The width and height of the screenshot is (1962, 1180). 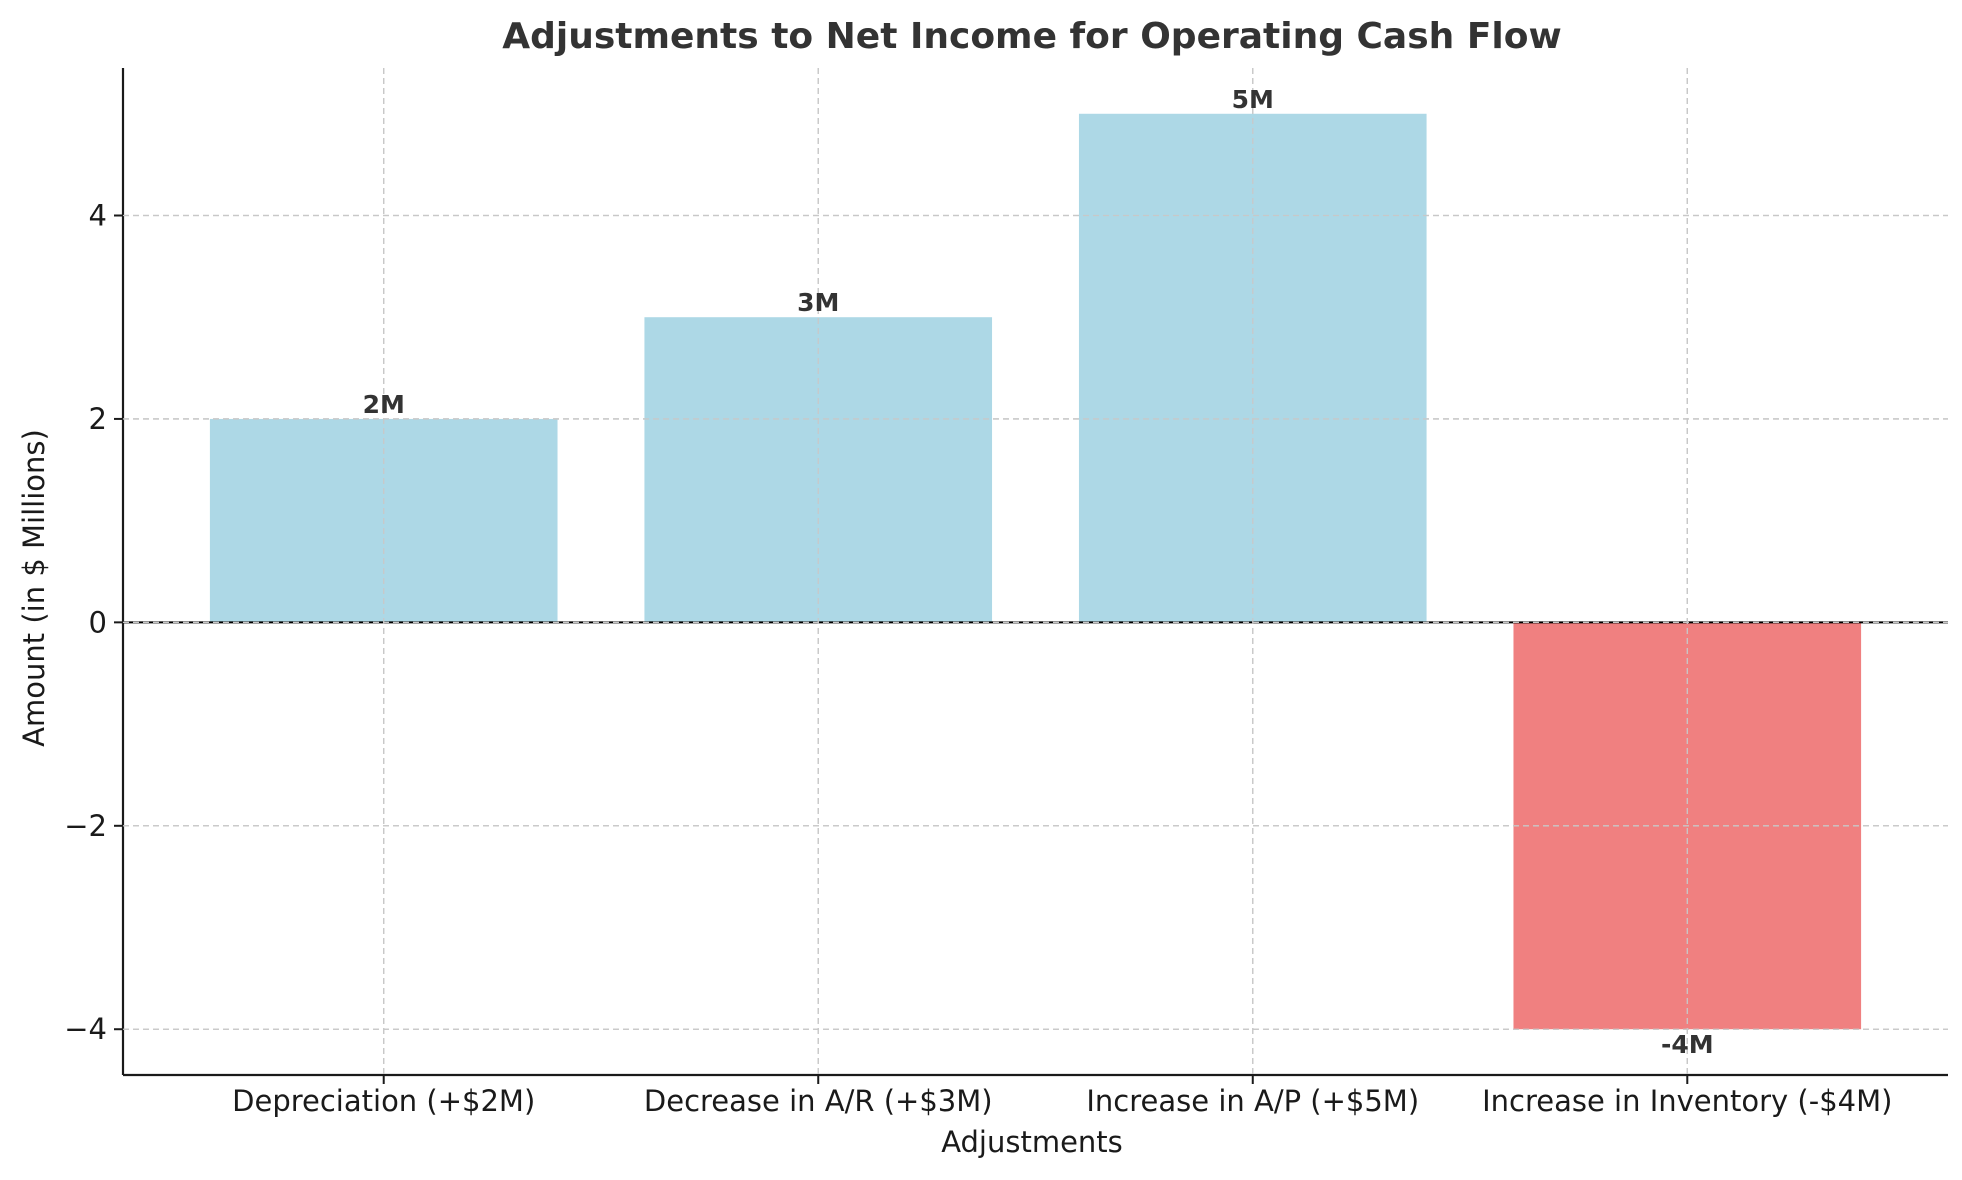 I want to click on x-tick-label: Depreciation (+$2M), so click(x=383, y=1101).